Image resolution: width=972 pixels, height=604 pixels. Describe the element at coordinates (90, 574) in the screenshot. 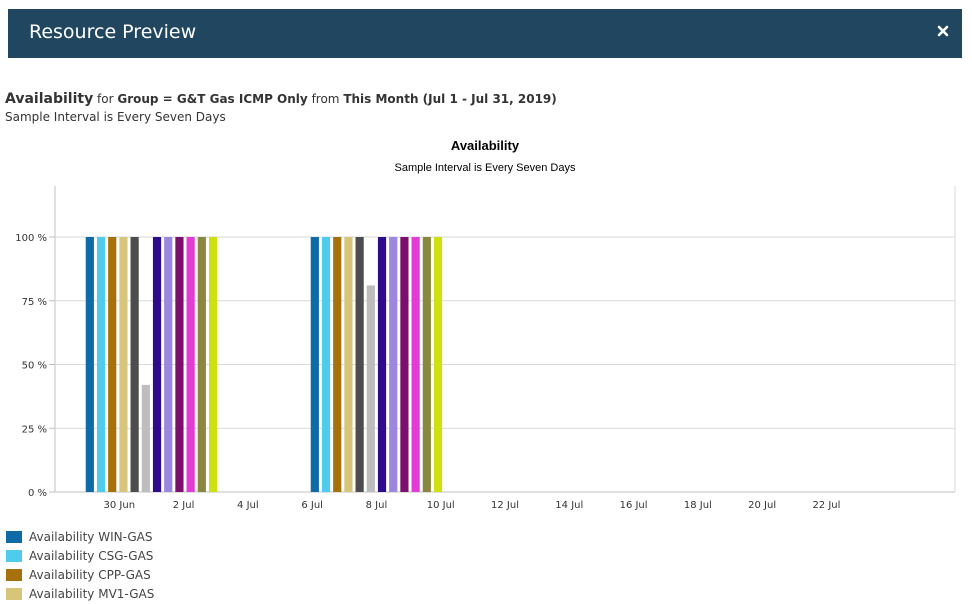

I see `legend-label: Availability CPP-GAS` at that location.